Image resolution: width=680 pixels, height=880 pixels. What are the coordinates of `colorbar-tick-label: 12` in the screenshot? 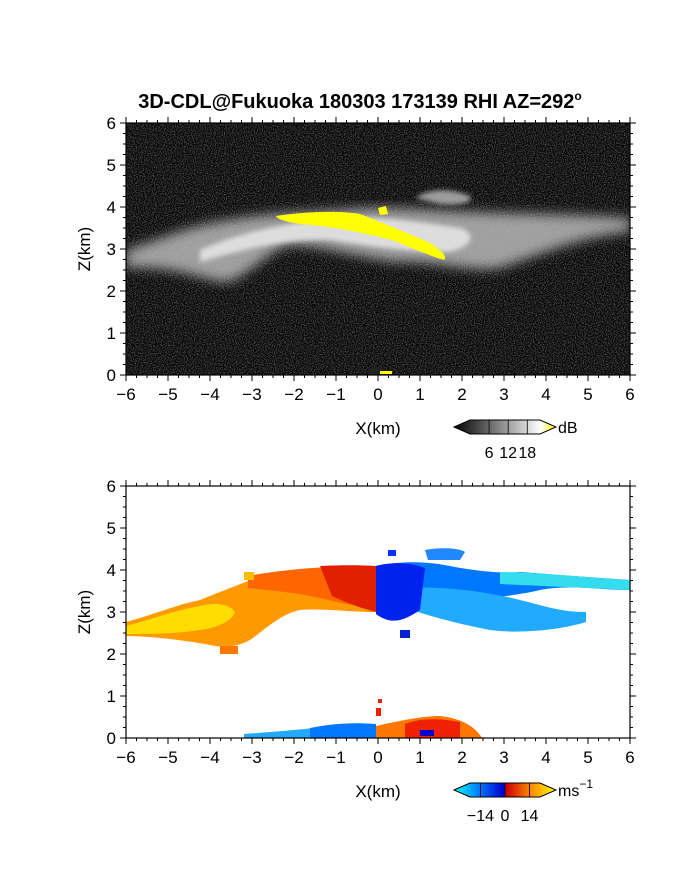 It's located at (508, 453).